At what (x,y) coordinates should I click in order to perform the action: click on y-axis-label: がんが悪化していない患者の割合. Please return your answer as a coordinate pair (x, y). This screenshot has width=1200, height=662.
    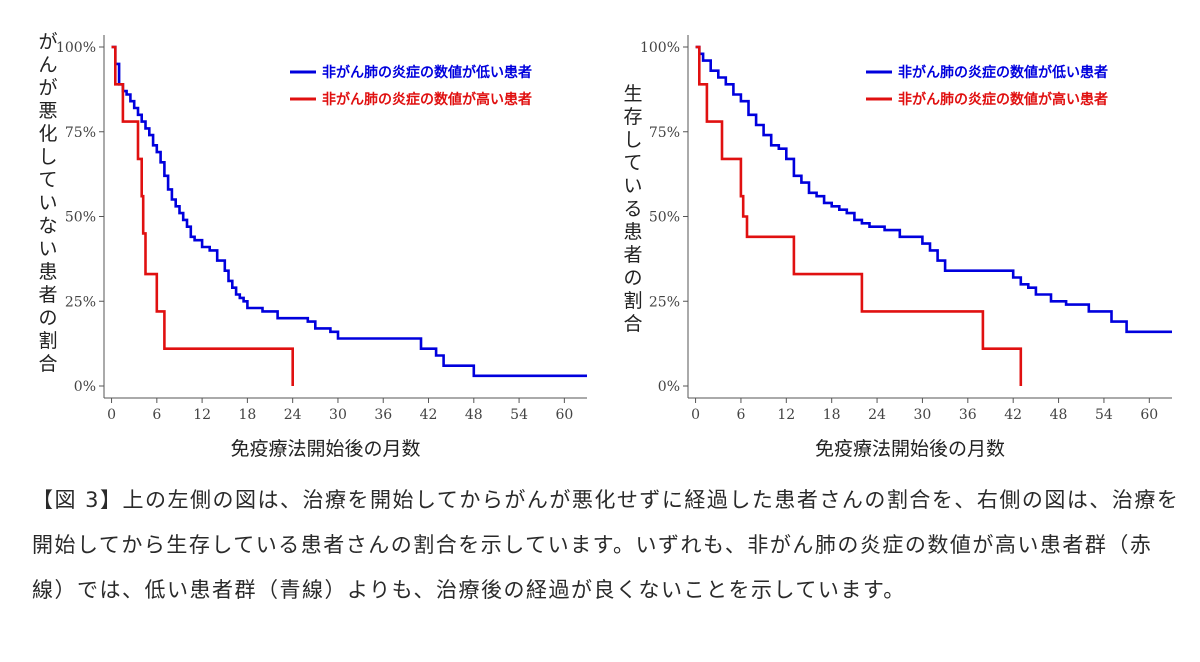
    Looking at the image, I should click on (47, 203).